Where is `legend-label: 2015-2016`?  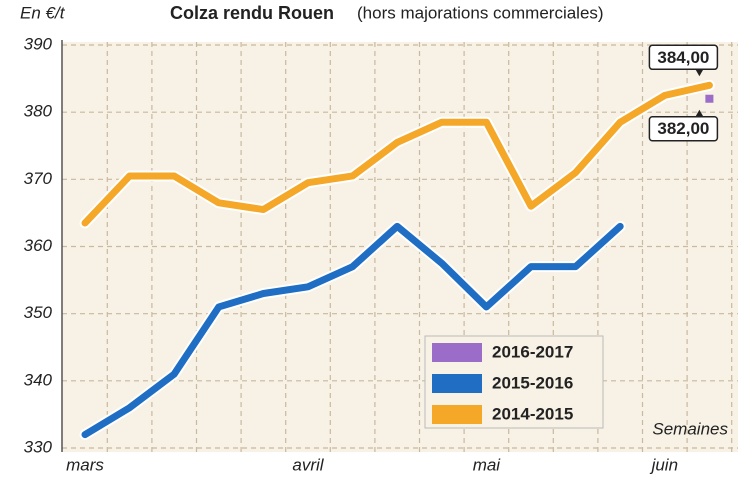 legend-label: 2015-2016 is located at coordinates (532, 382).